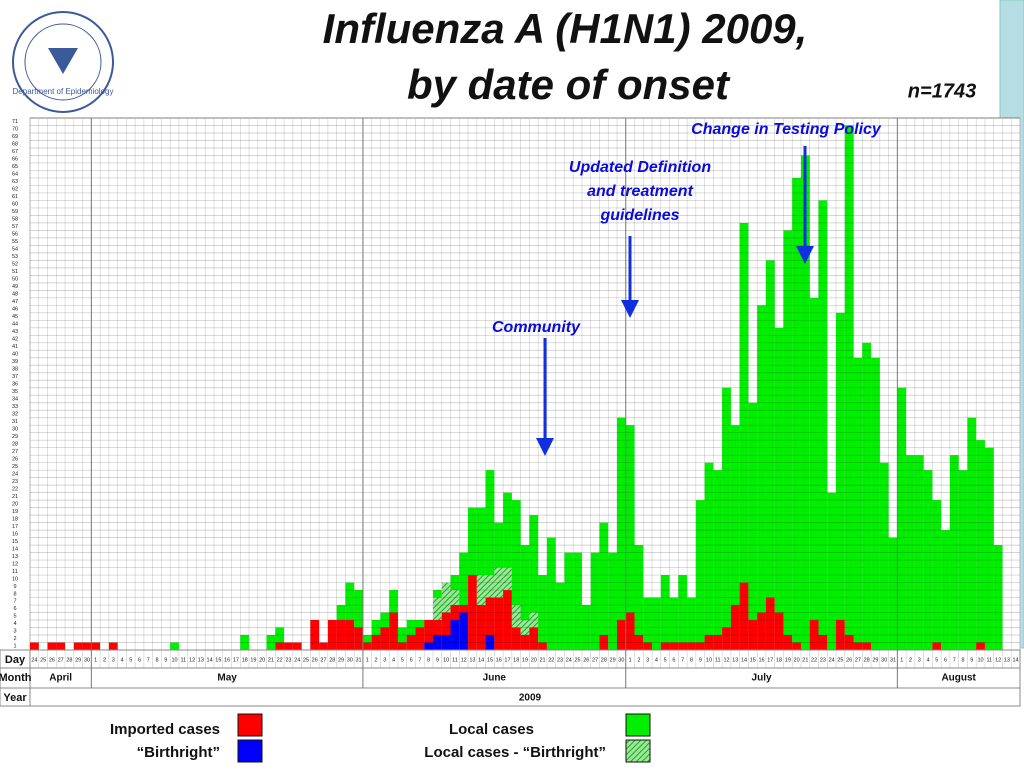  Describe the element at coordinates (981, 660) in the screenshot. I see `x-tick-label: 10` at that location.